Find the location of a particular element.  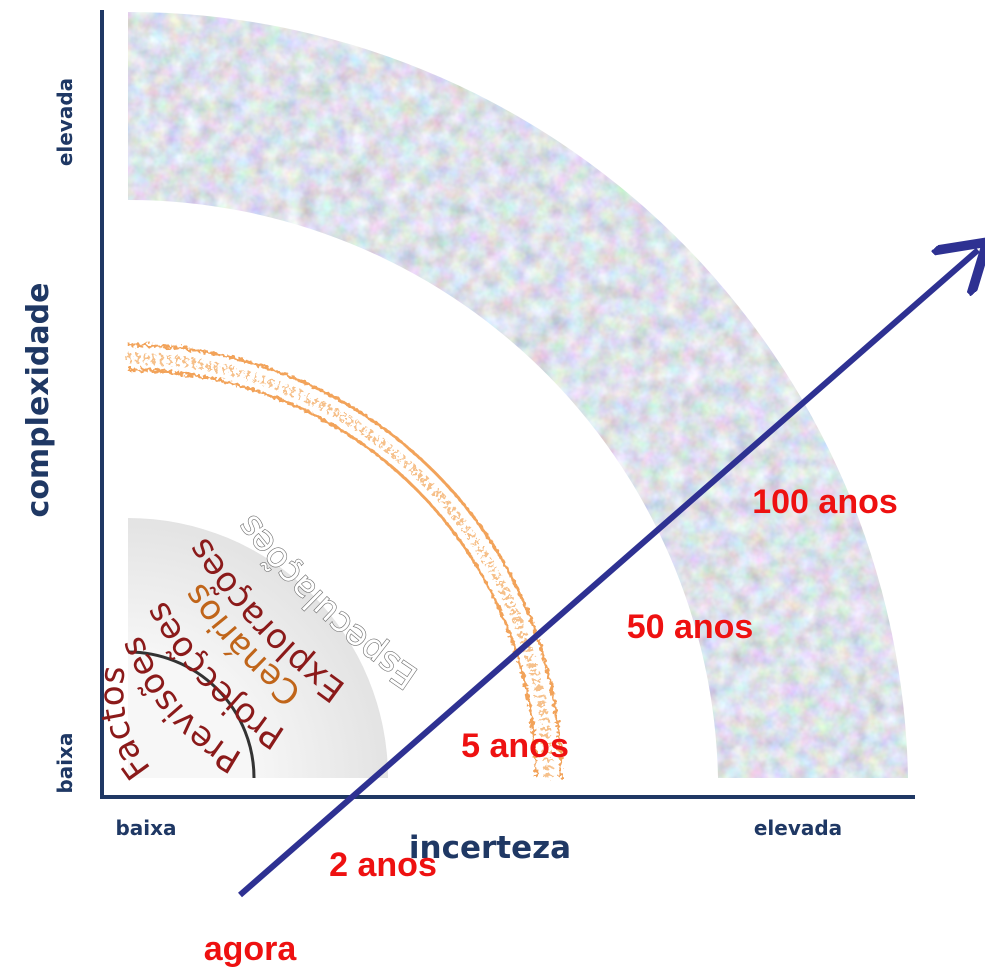

x-axis-high-label: elevada is located at coordinates (798, 828).